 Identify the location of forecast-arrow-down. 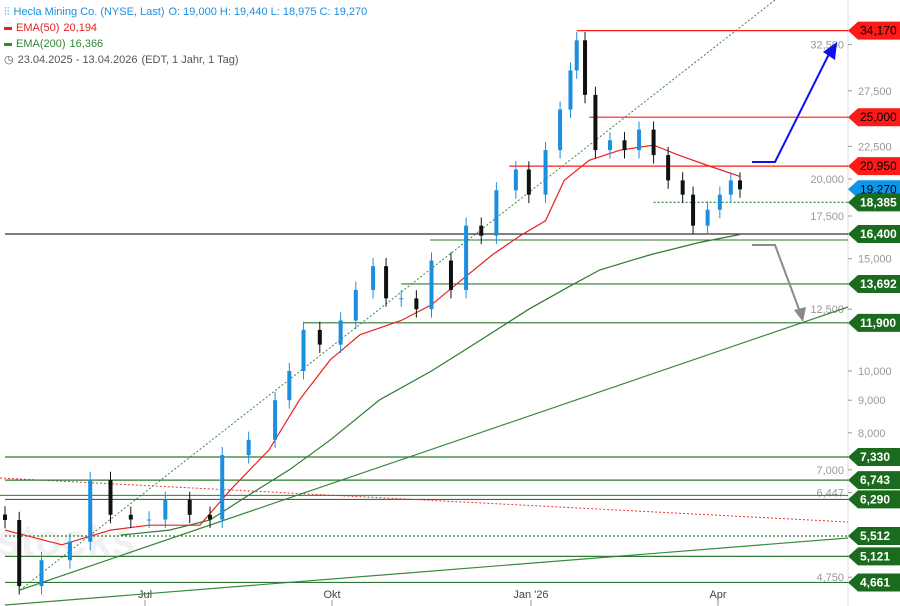
(776, 278).